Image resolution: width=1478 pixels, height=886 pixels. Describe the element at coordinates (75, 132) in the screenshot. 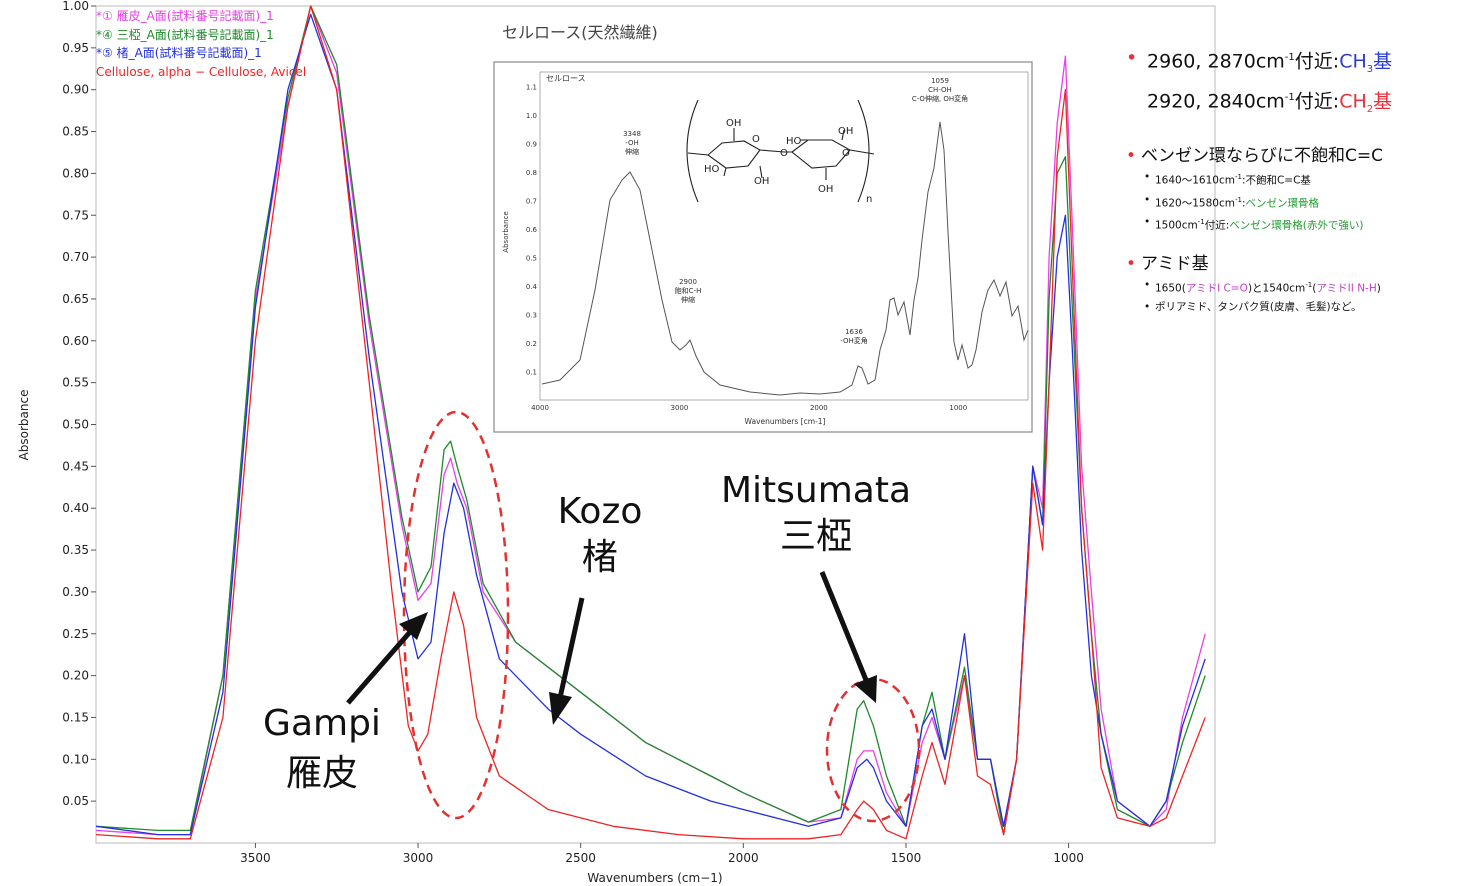

I see `y-tick-label: 0.85` at that location.